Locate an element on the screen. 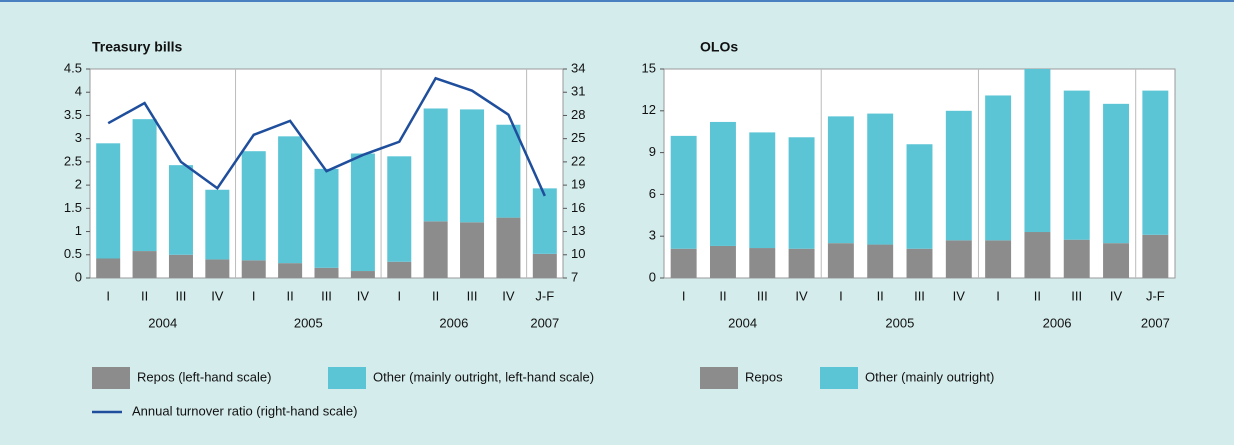 The width and height of the screenshot is (1234, 445). y2-tick-label: 10 is located at coordinates (578, 253).